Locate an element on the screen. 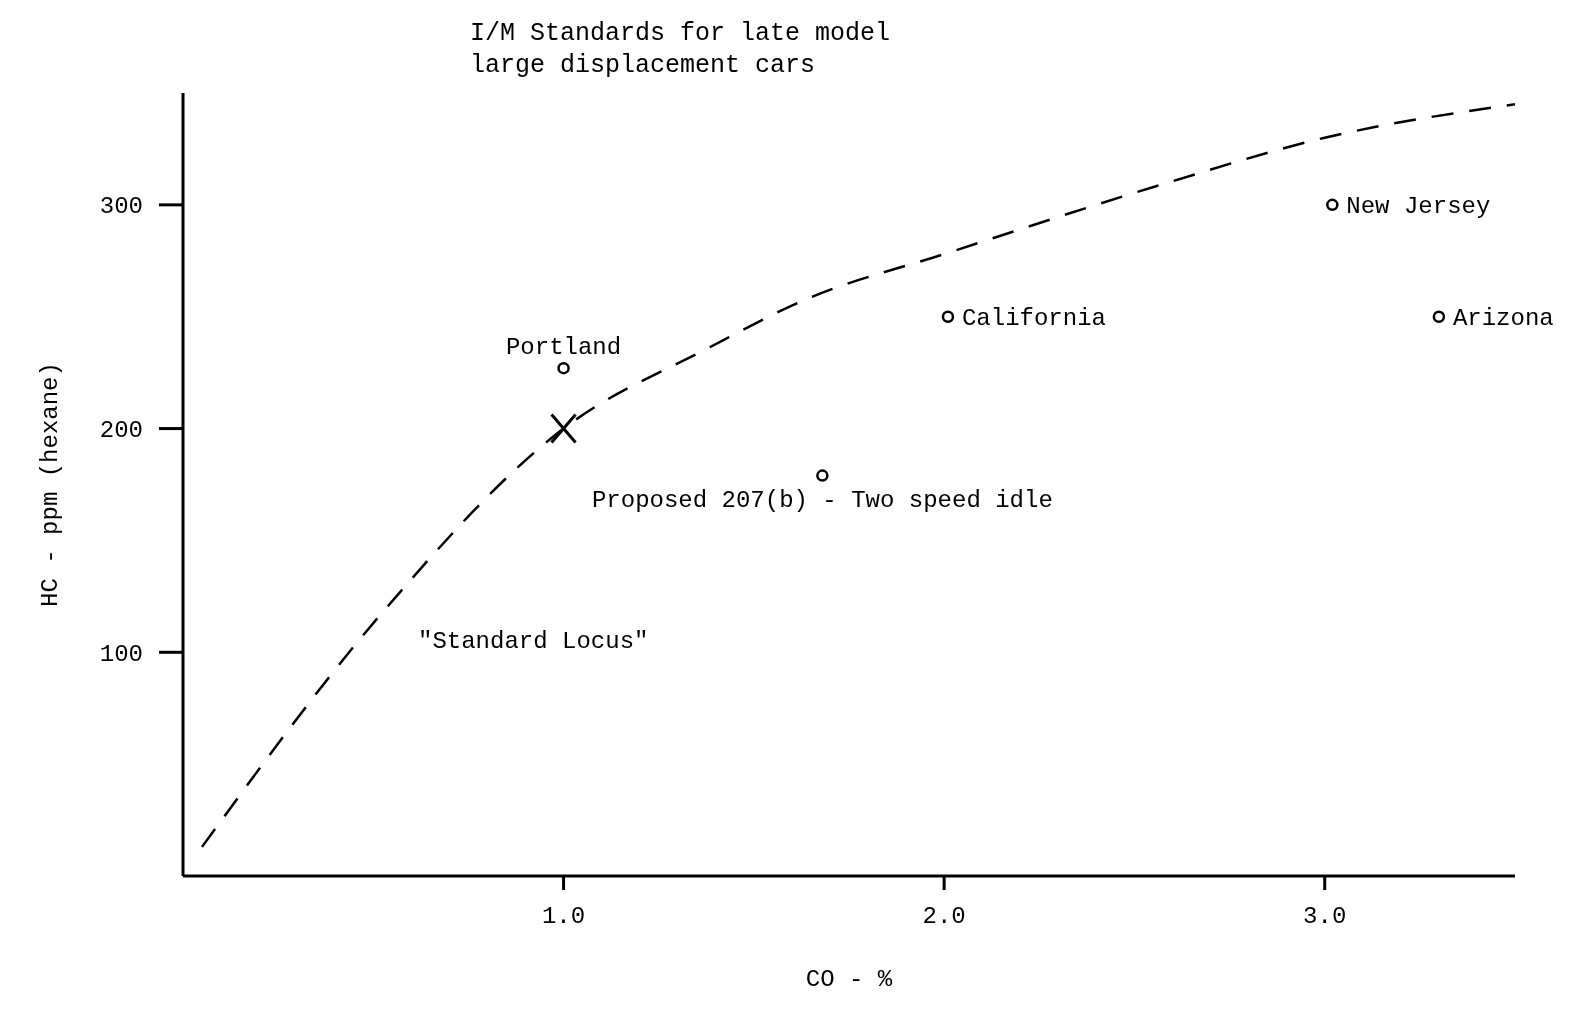 Image resolution: width=1593 pixels, height=1024 pixels. y-tick-label: 100 is located at coordinates (121, 654).